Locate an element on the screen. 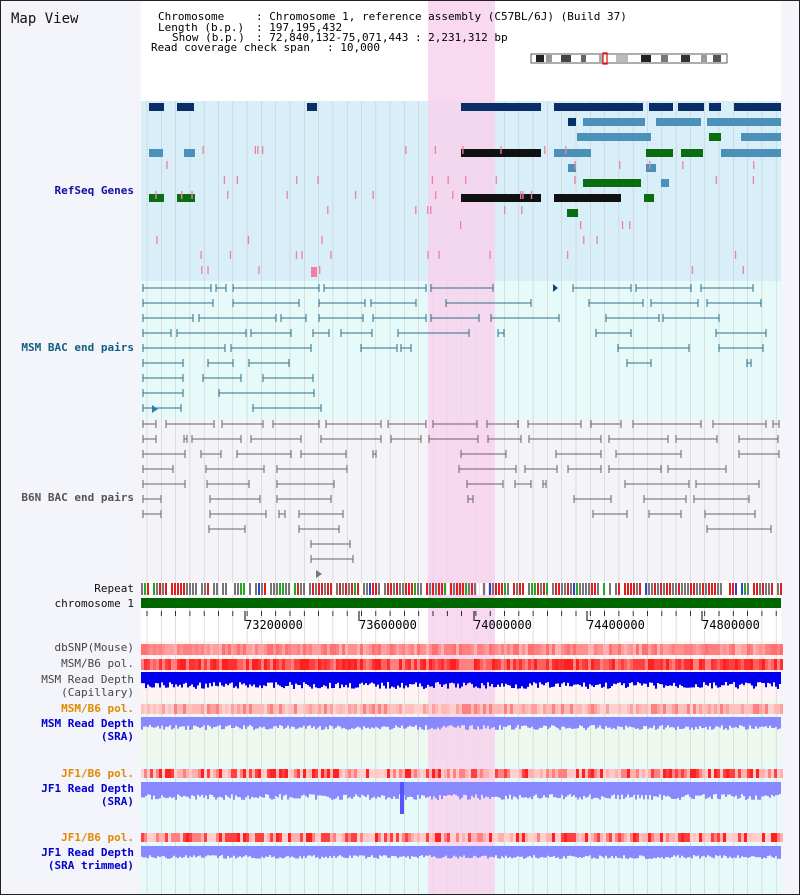 The width and height of the screenshot is (800, 895). track-label-msm-depth-sra: MSM Read Depth (SRA) is located at coordinates (87, 730).